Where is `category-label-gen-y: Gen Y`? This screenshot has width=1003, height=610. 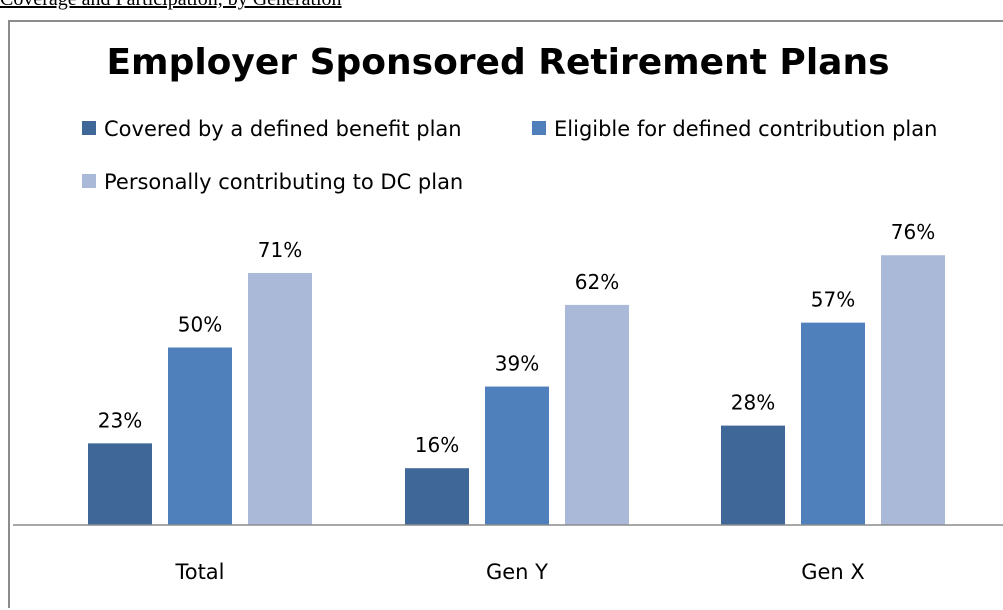 category-label-gen-y: Gen Y is located at coordinates (517, 572).